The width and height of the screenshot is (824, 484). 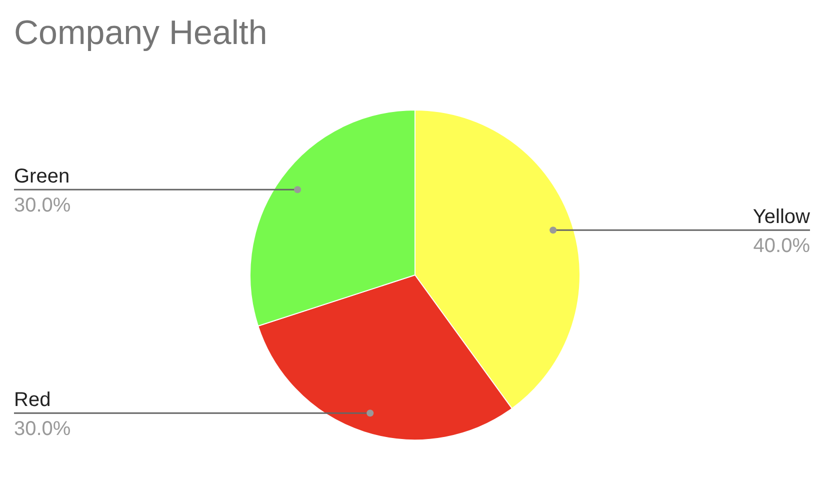 I want to click on slice-label: Yellow, so click(x=781, y=217).